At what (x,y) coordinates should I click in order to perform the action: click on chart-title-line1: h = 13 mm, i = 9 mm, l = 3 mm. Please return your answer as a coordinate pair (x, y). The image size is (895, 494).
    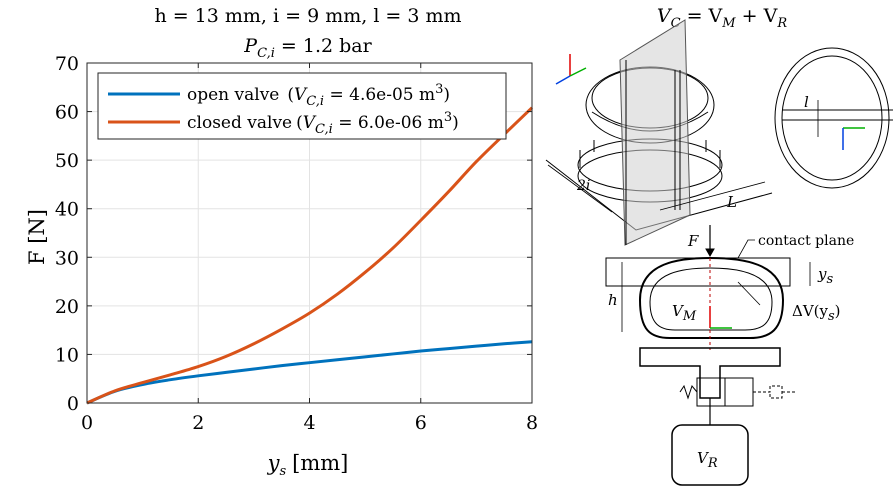
    Looking at the image, I should click on (307, 16).